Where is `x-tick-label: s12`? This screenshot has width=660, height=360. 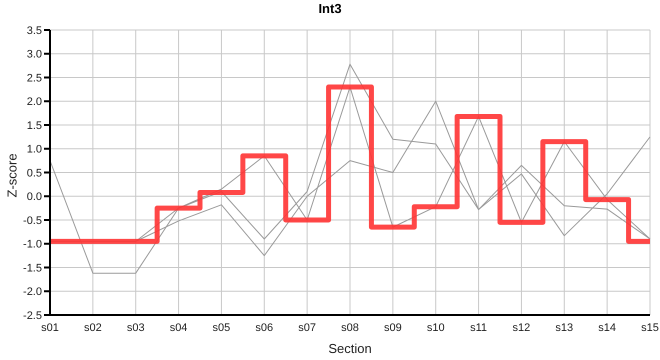 x-tick-label: s12 is located at coordinates (521, 328).